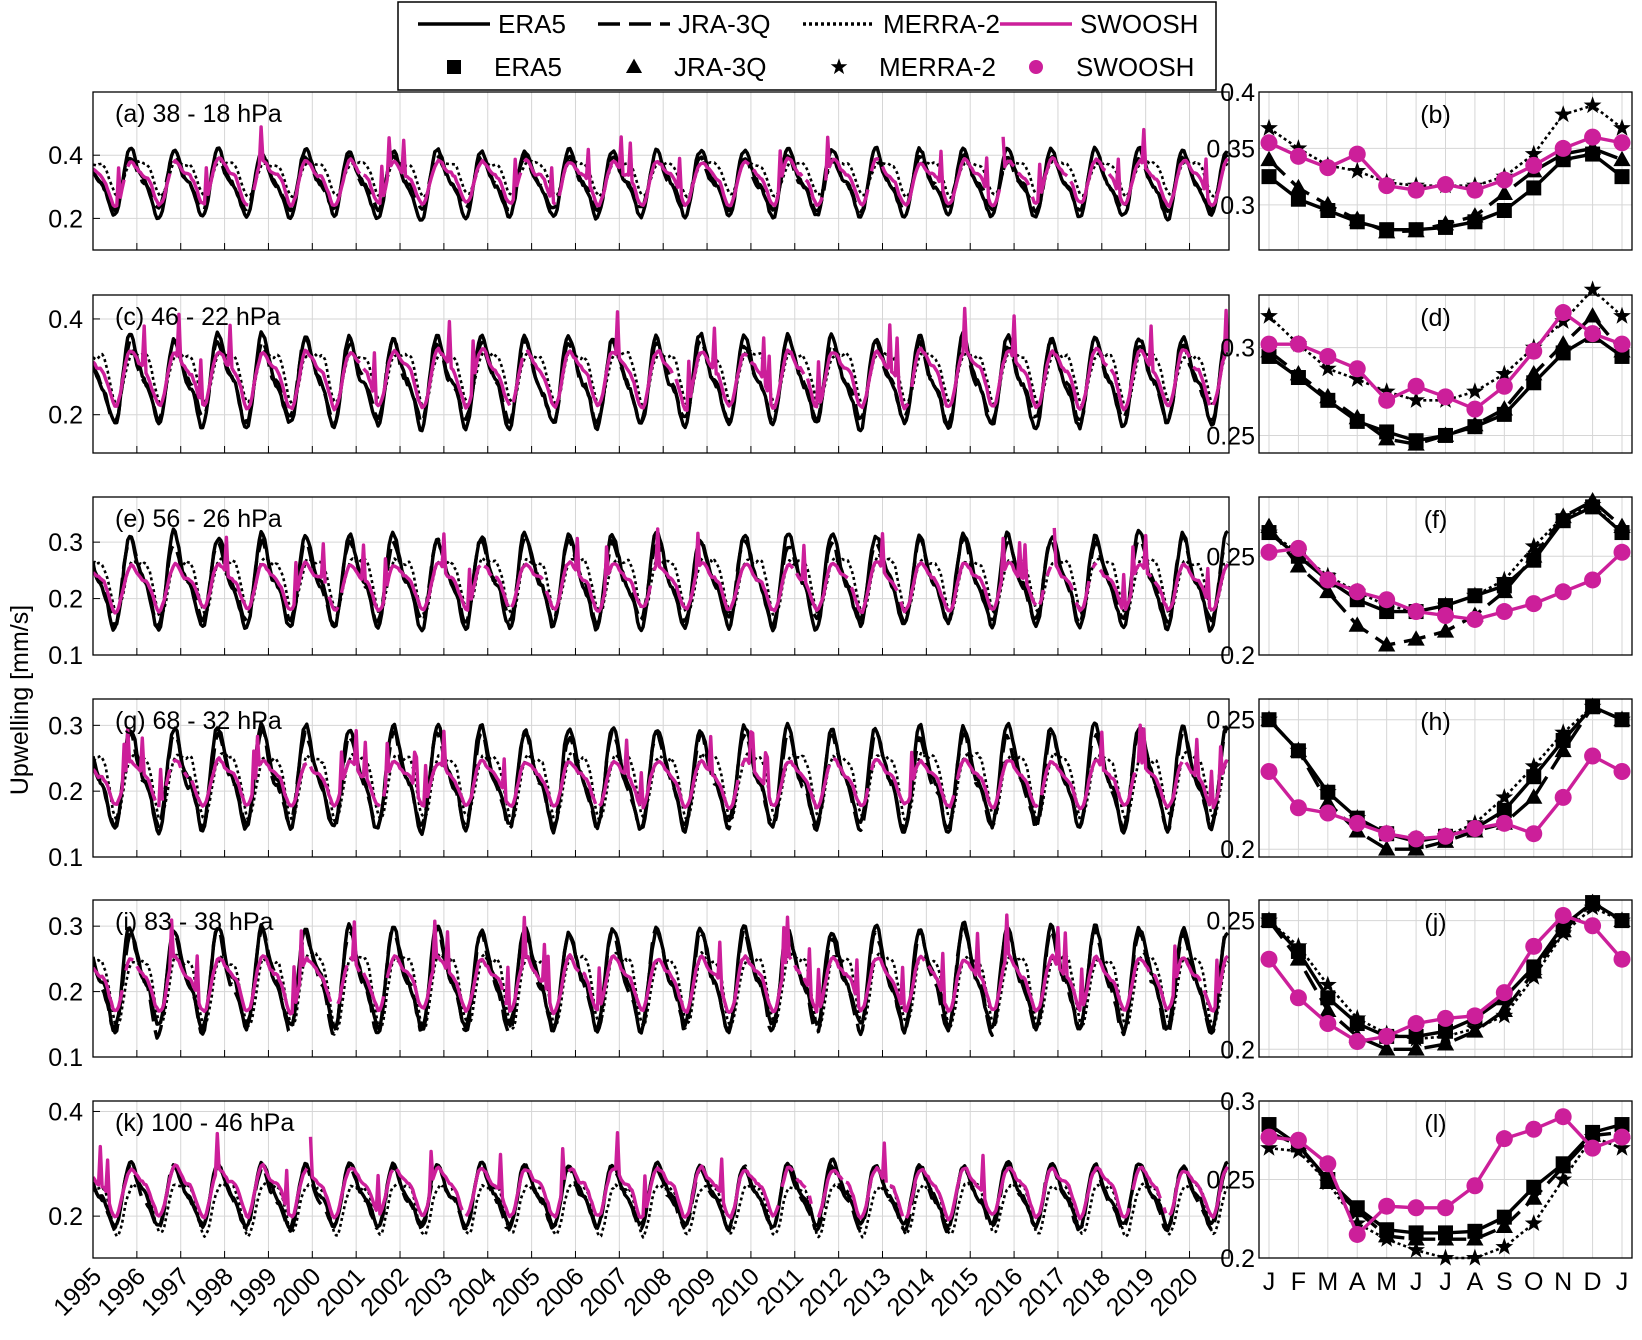 The image size is (1642, 1340). I want to click on panel-label: (a) 38 - 18 hPa, so click(198, 114).